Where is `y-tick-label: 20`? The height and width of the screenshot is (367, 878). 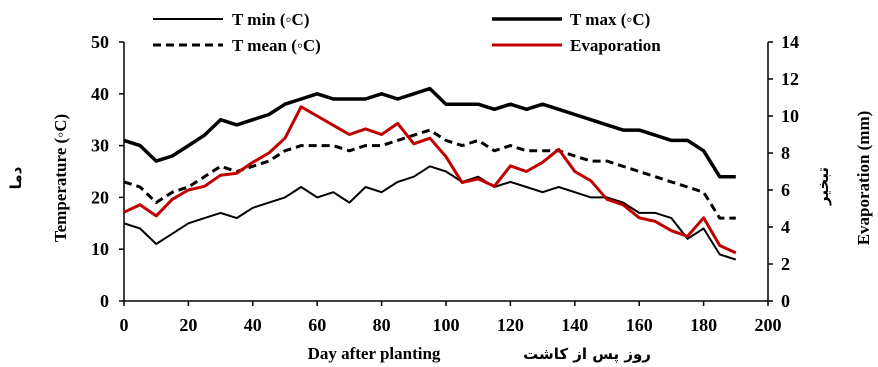 y-tick-label: 20 is located at coordinates (100, 197).